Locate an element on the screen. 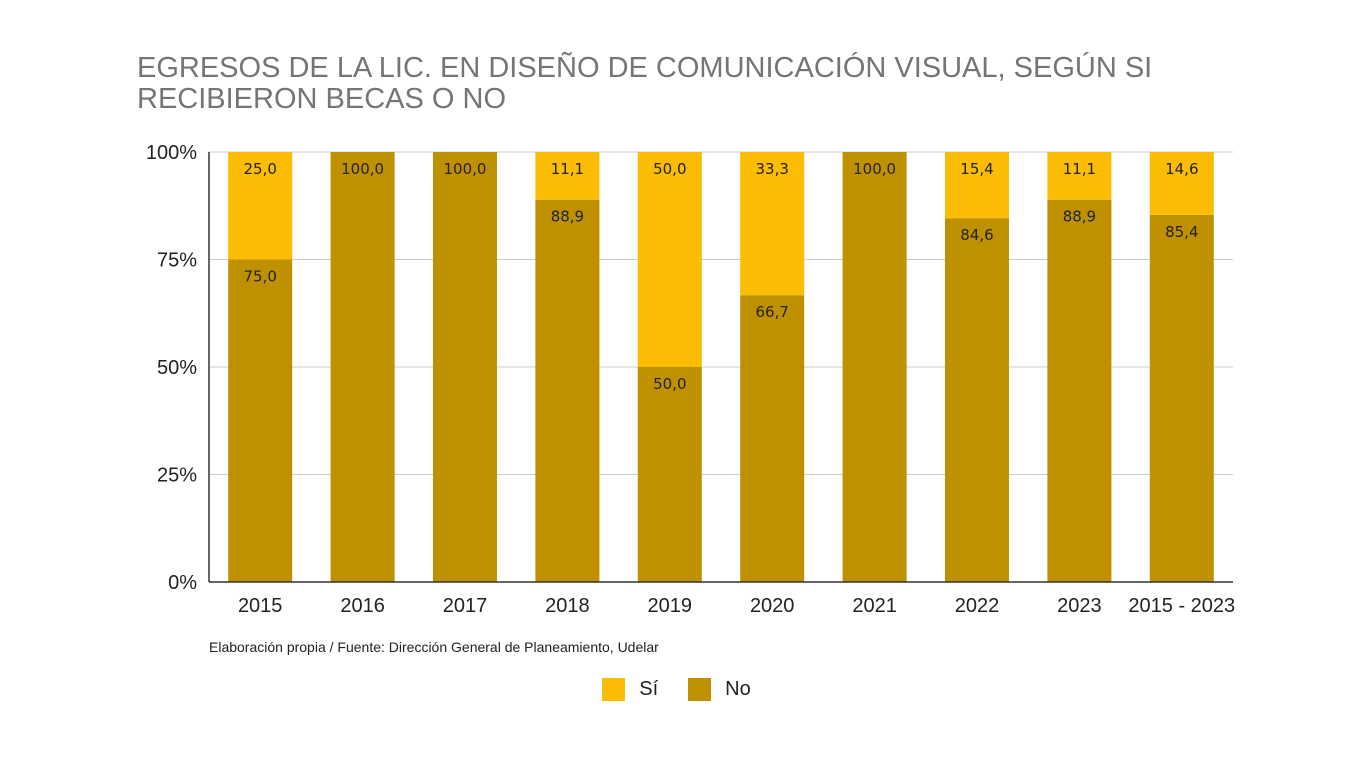  bar-si-2018 is located at coordinates (567, 176).